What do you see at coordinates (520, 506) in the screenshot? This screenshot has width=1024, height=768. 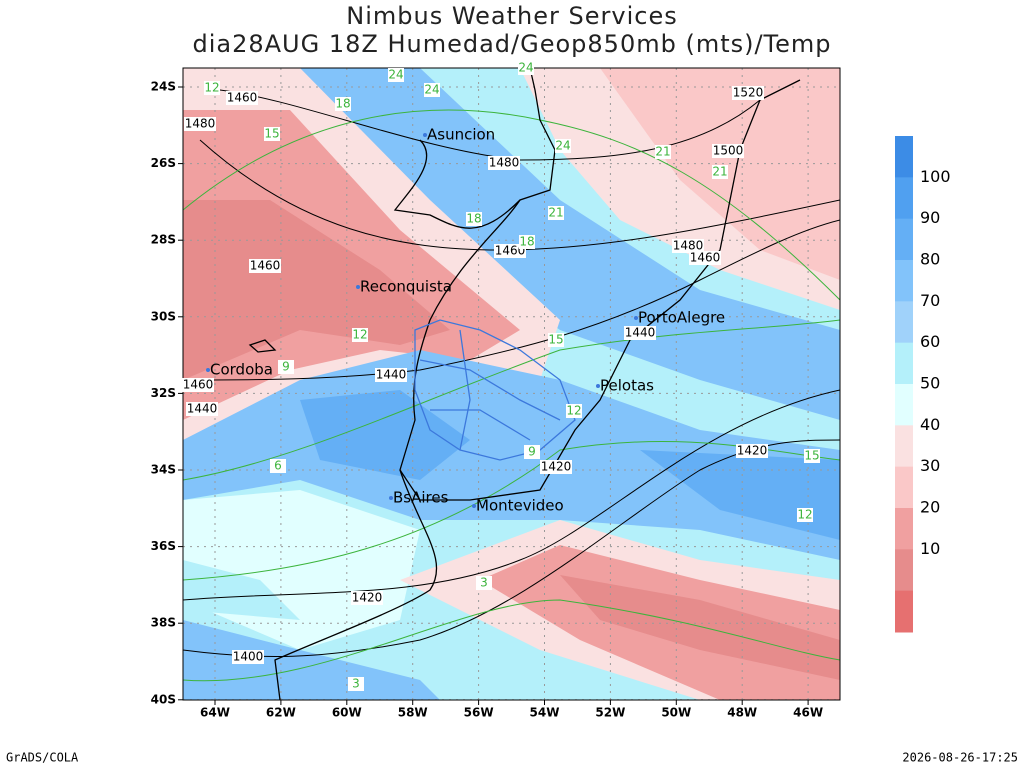 I see `city-label: Montevideo` at bounding box center [520, 506].